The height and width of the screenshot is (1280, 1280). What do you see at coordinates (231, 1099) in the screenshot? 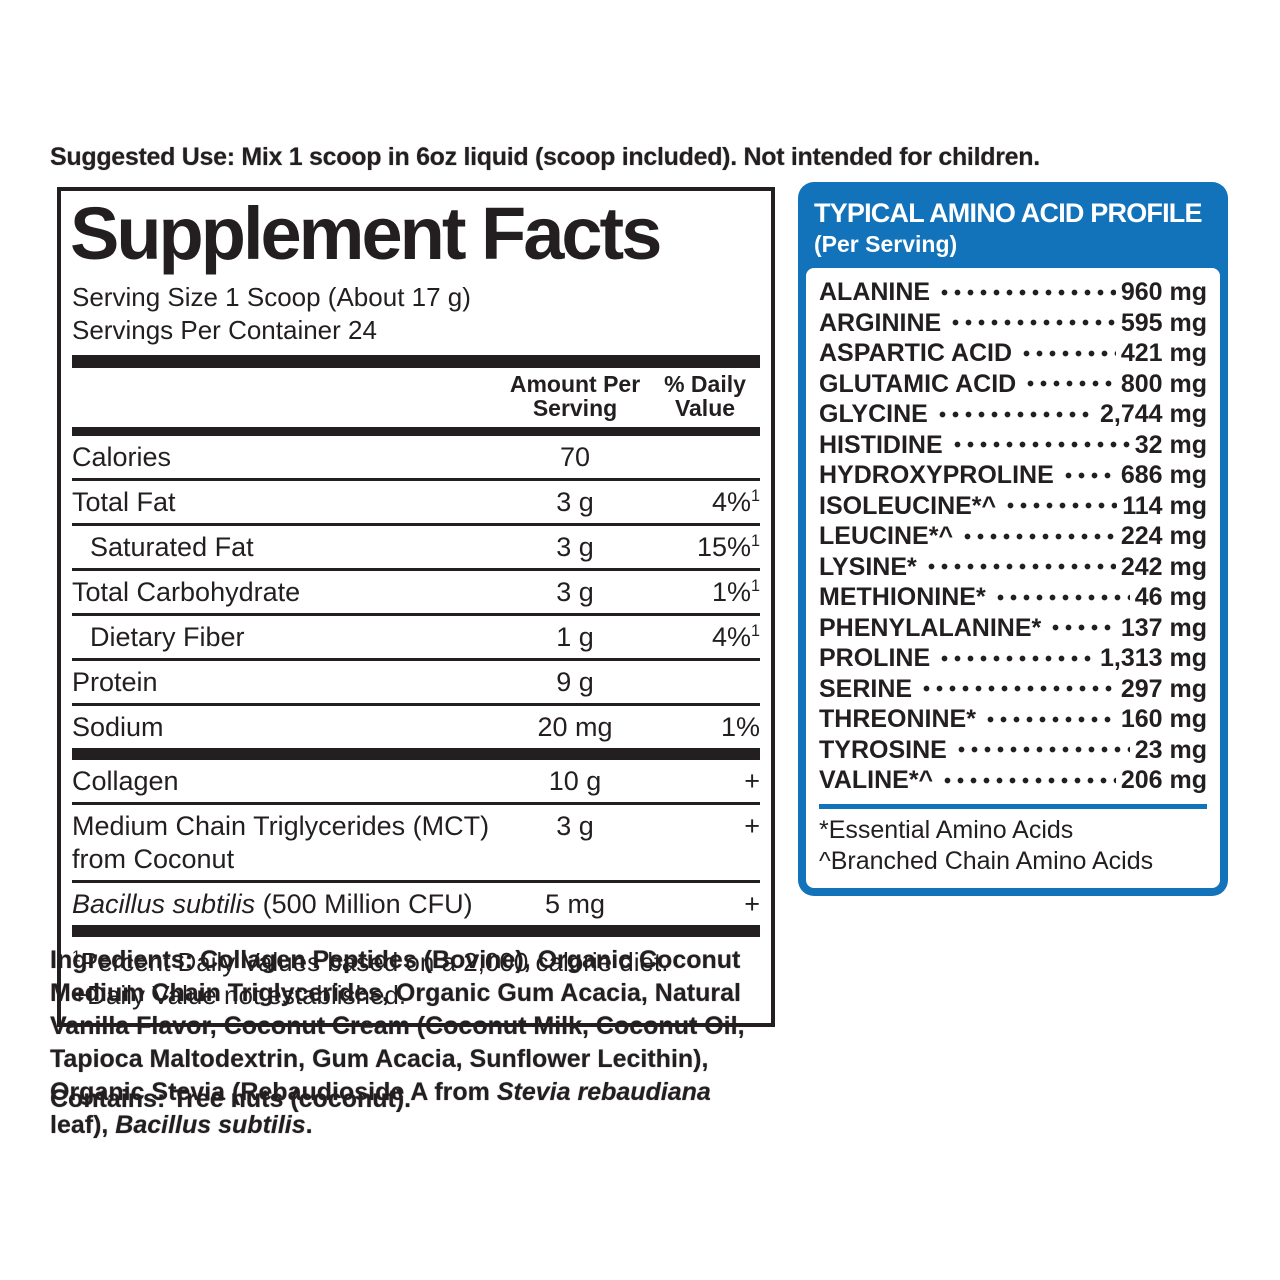
I see `contains-text: Contains: Tree nuts (coconut).` at bounding box center [231, 1099].